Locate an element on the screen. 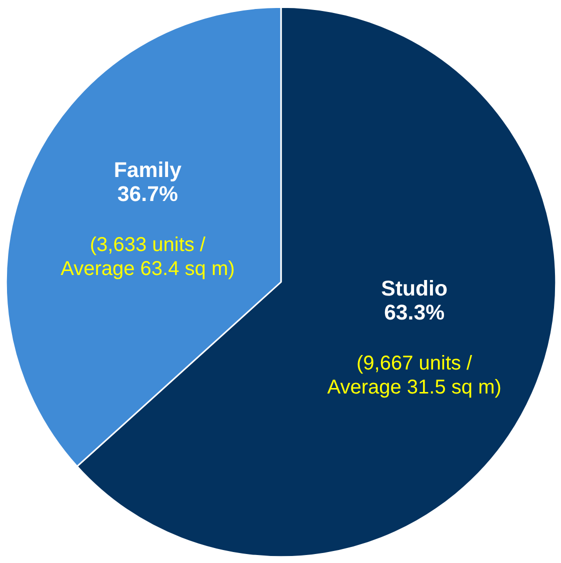 This screenshot has width=561, height=563. text: (3,633 units / Average 63.4 sq m) is located at coordinates (147, 257).